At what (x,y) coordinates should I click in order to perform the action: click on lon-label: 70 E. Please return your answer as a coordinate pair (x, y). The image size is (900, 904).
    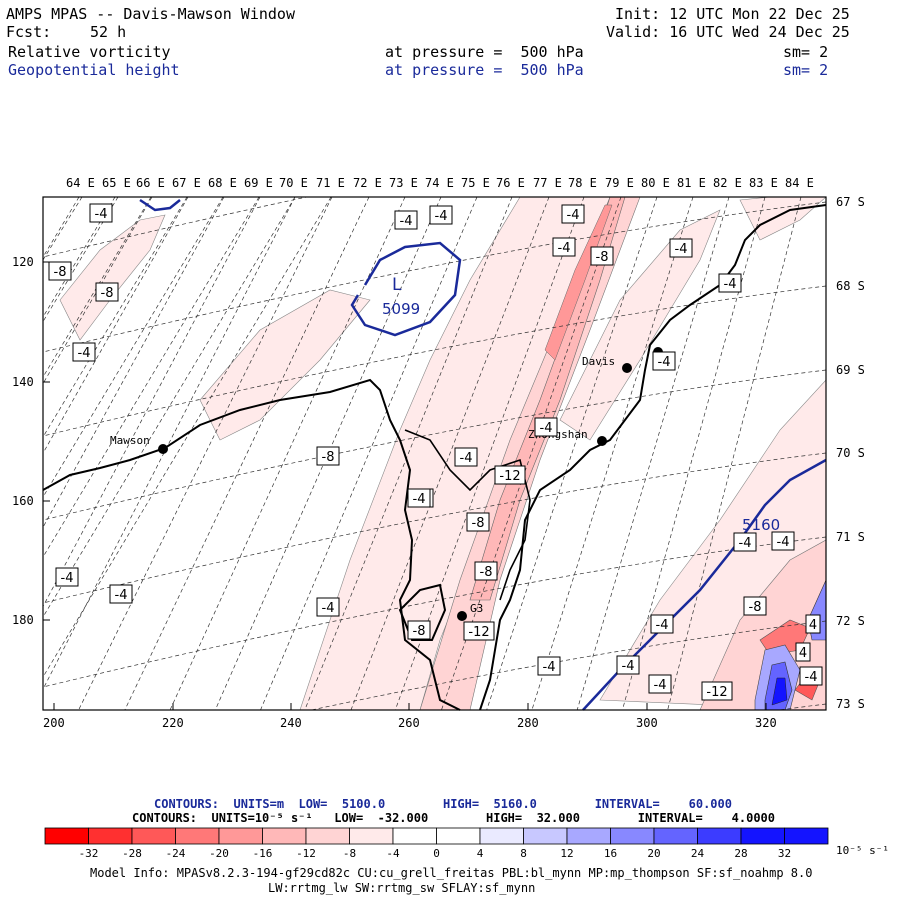
    Looking at the image, I should click on (293, 183).